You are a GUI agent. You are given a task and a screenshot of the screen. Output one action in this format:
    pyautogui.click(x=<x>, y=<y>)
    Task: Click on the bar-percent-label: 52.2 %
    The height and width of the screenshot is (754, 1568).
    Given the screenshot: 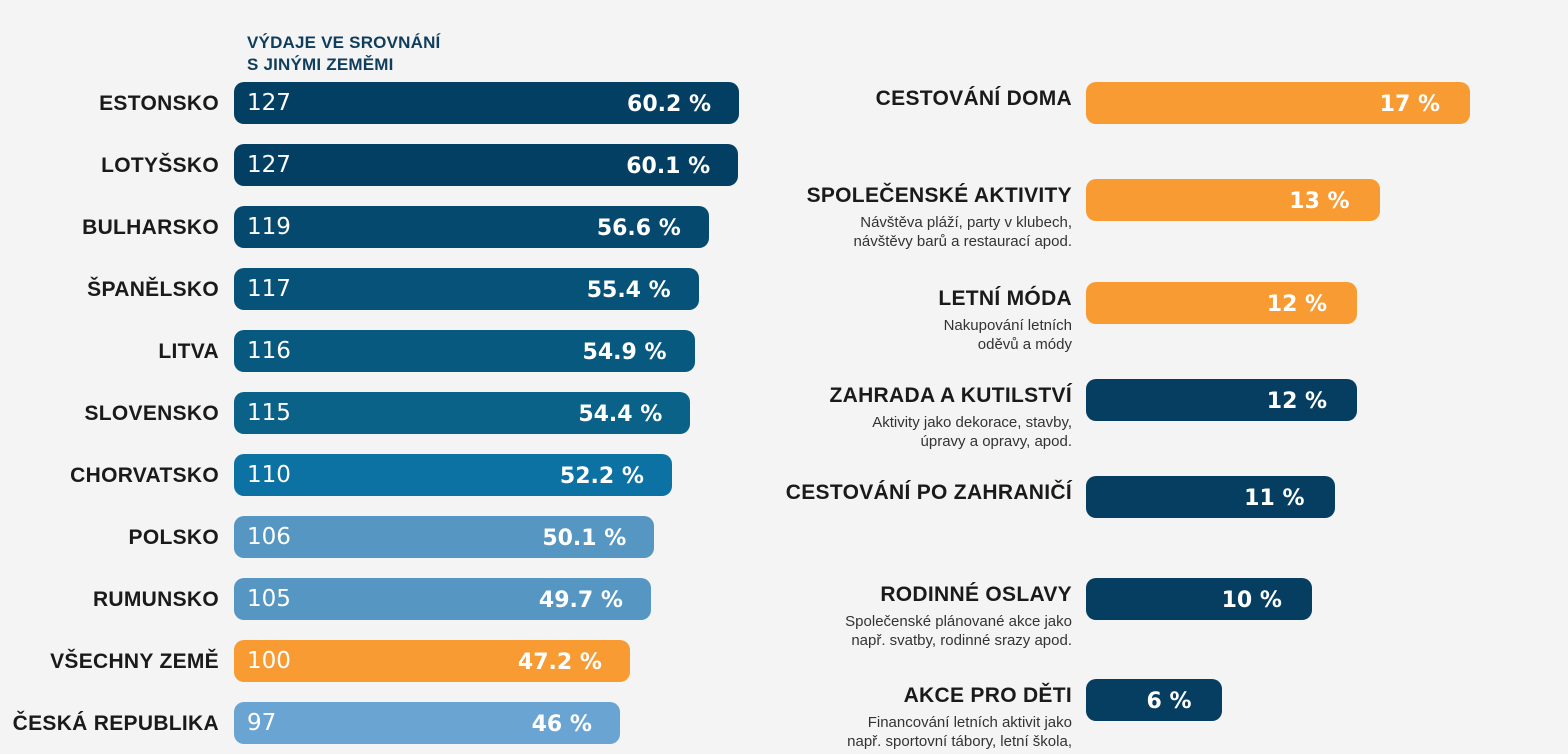 What is the action you would take?
    pyautogui.click(x=601, y=476)
    